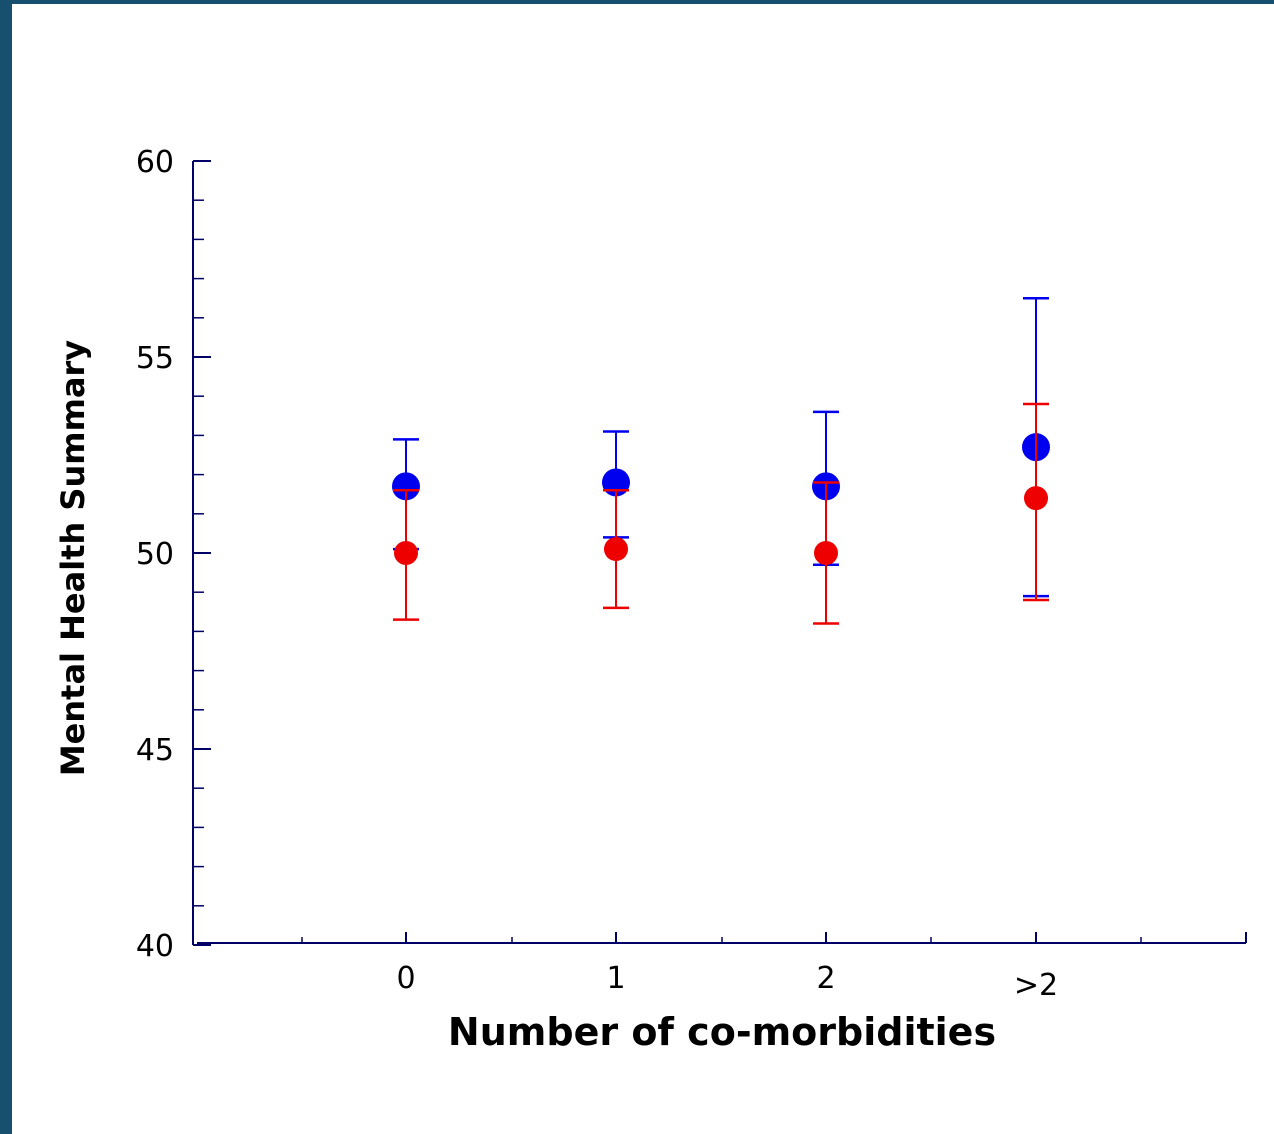  What do you see at coordinates (1036, 985) in the screenshot?
I see `x-tick-label: >2` at bounding box center [1036, 985].